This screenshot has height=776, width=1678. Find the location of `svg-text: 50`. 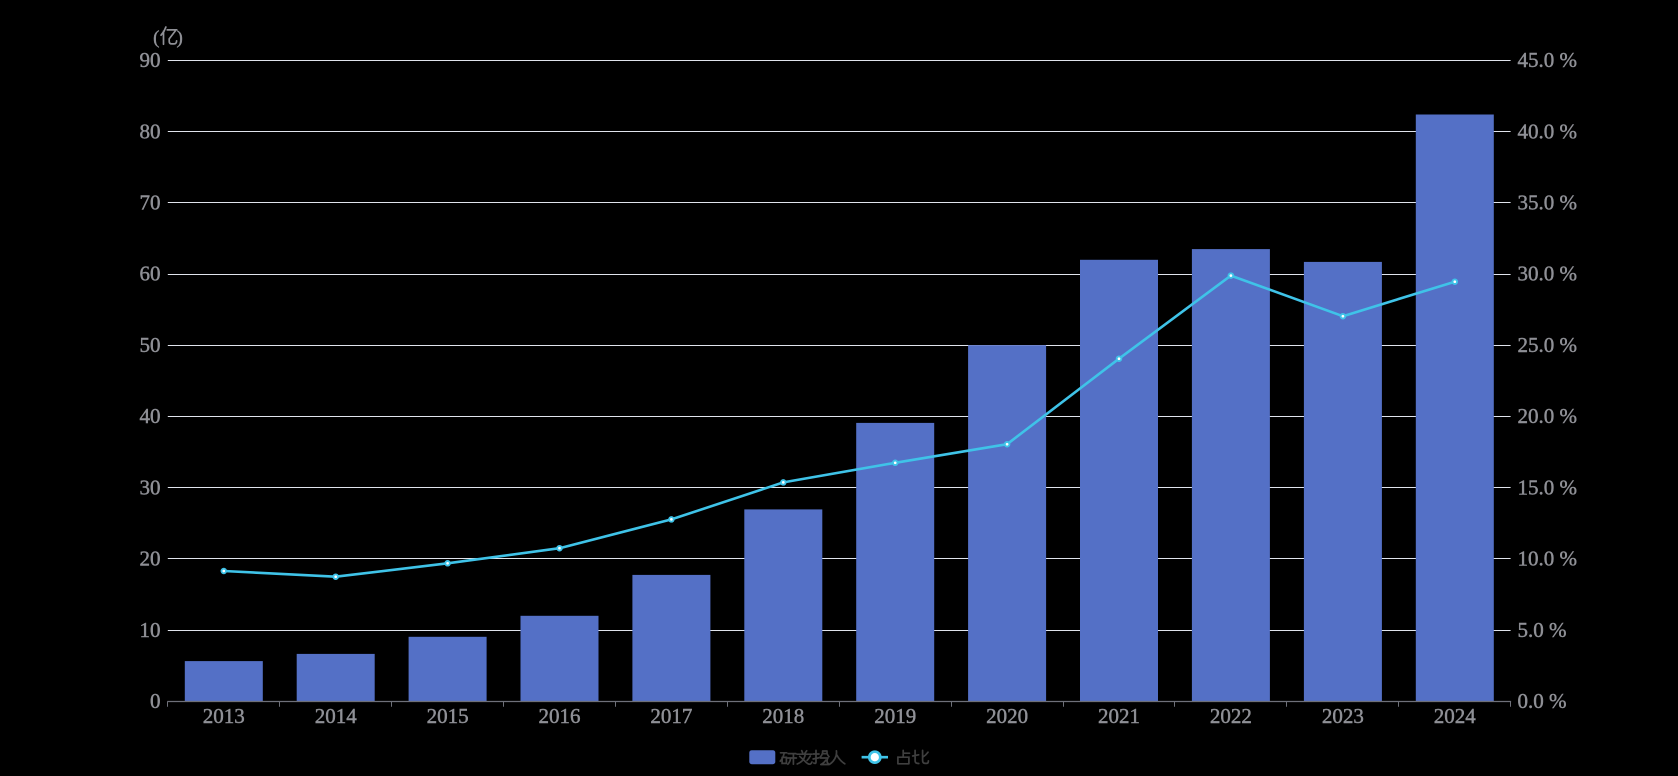

svg-text: 50 is located at coordinates (150, 345).